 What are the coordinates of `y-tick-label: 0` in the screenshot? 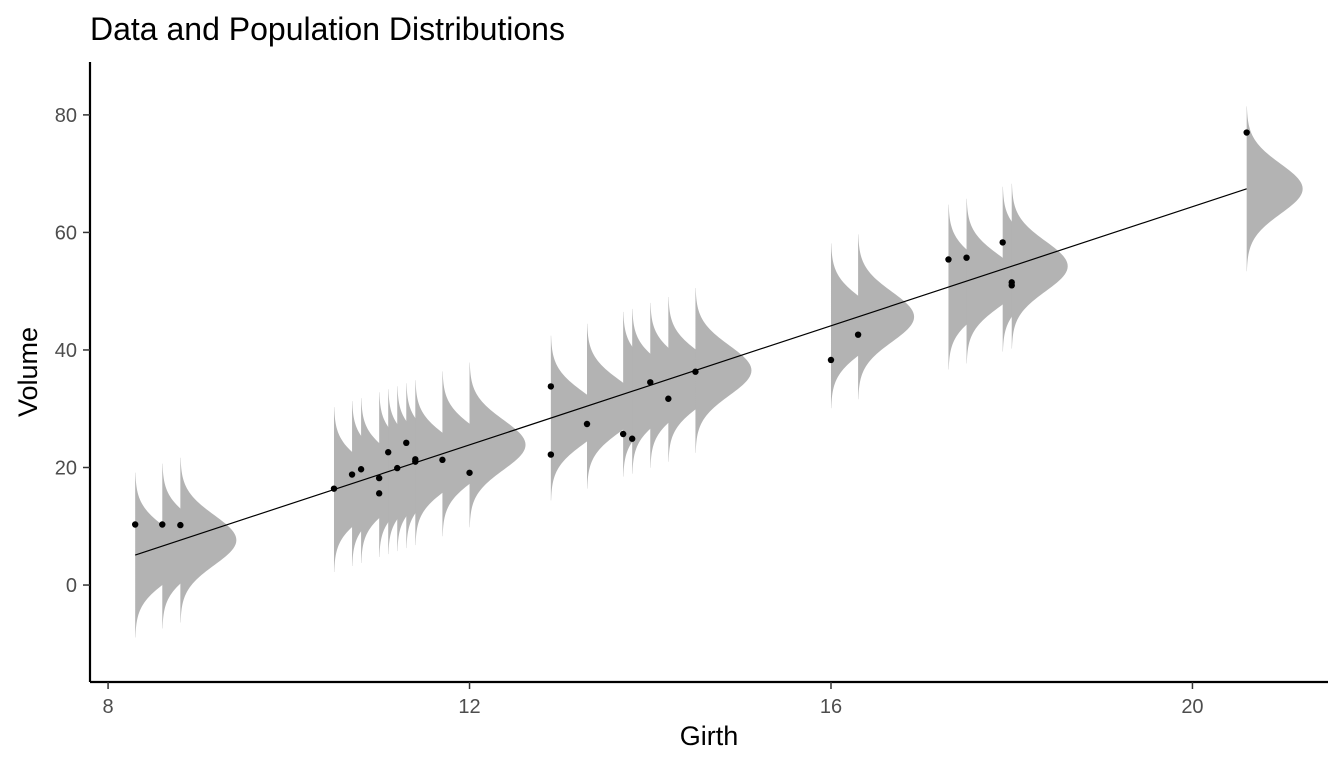 It's located at (71, 586).